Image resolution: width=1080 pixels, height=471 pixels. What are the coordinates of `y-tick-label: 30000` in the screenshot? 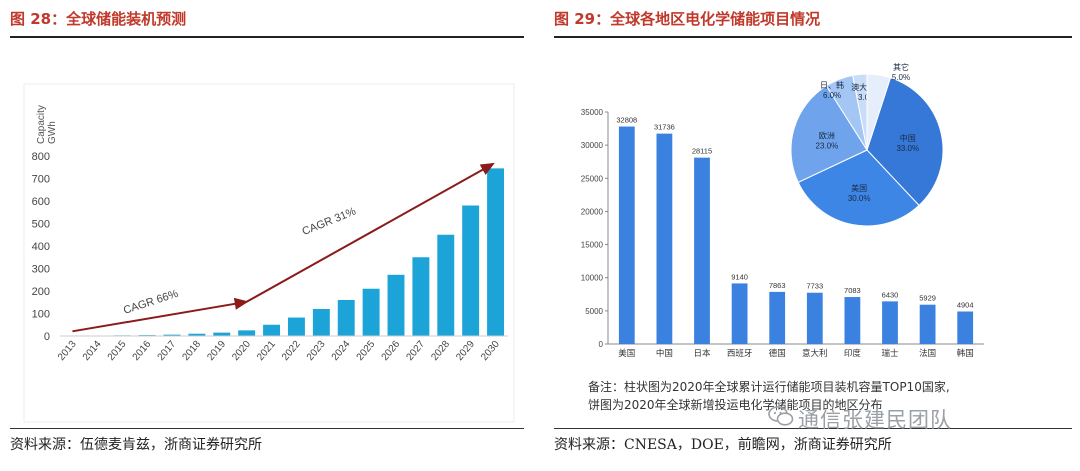 It's located at (592, 145).